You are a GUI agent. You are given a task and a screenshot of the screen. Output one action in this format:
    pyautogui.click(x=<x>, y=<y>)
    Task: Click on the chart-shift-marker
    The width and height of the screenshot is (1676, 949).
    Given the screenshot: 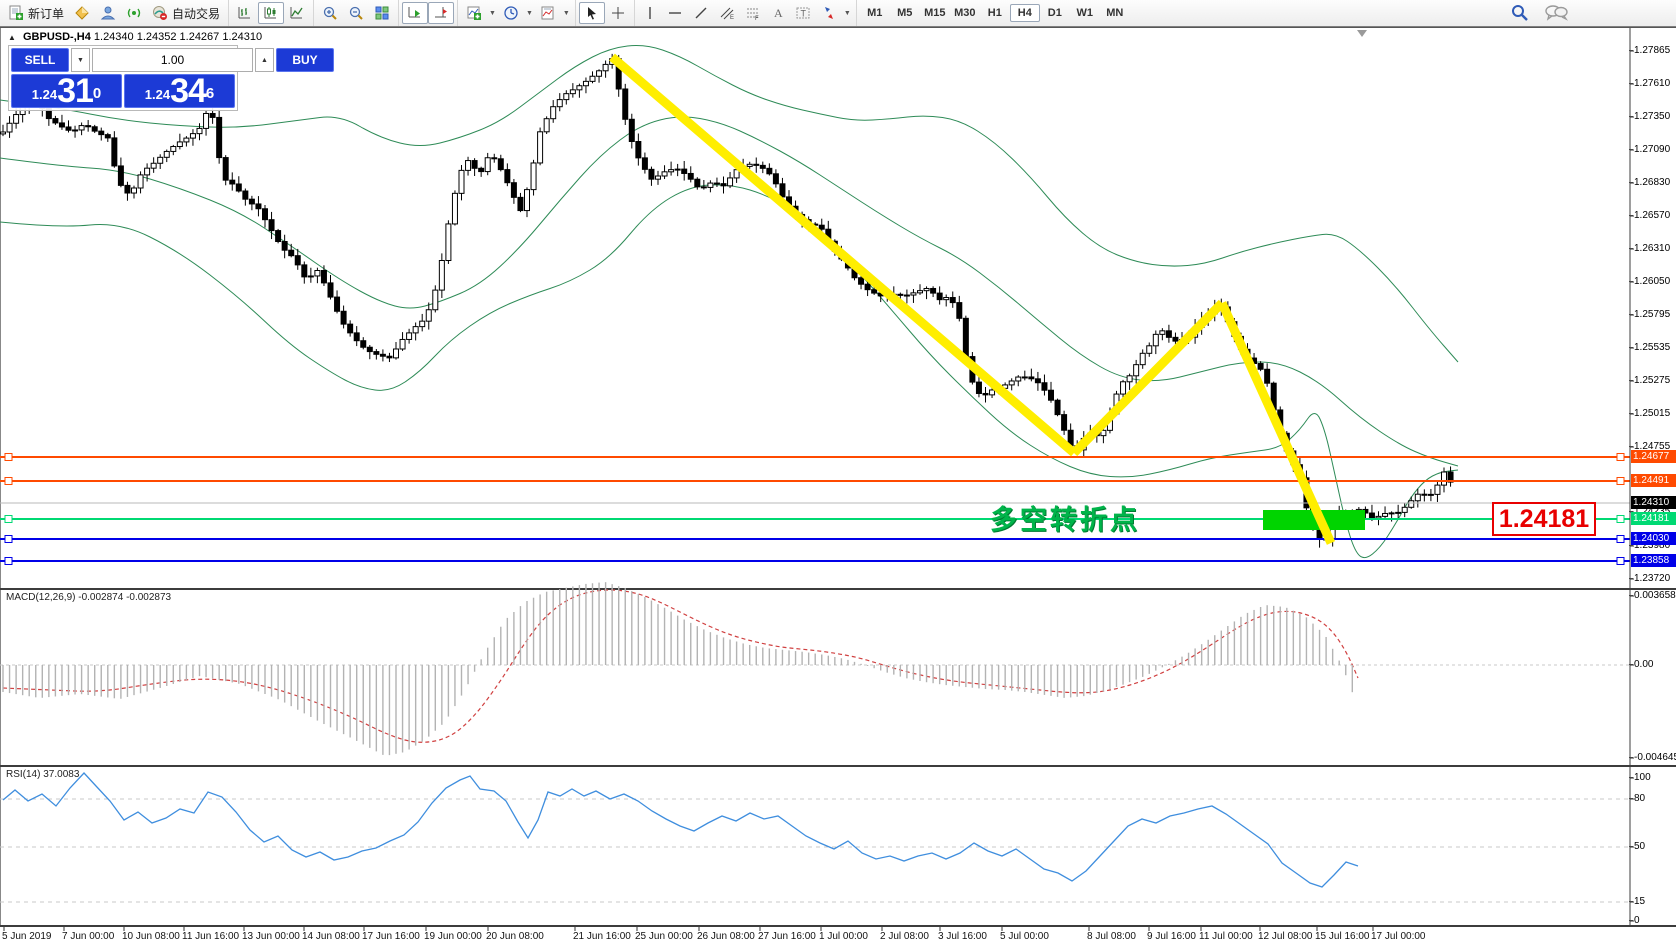 What is the action you would take?
    pyautogui.click(x=1362, y=33)
    